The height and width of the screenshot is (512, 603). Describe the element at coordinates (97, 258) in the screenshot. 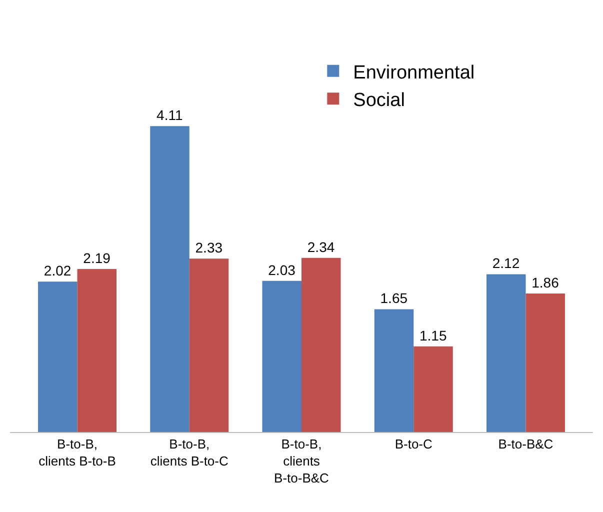

I see `data-label: 2.19` at that location.